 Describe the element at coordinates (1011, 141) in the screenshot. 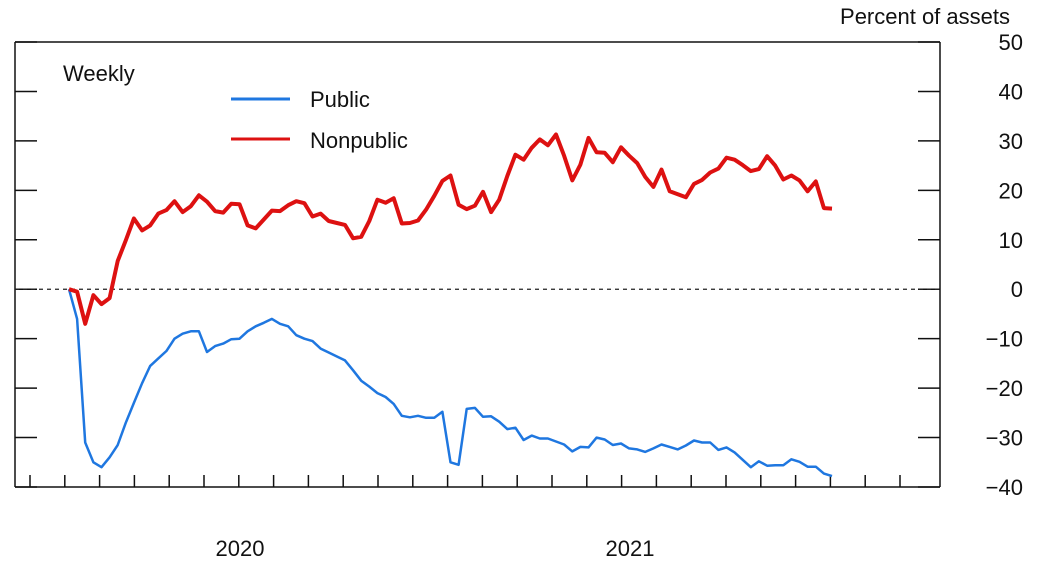

I see `y-tick-label: 30` at that location.